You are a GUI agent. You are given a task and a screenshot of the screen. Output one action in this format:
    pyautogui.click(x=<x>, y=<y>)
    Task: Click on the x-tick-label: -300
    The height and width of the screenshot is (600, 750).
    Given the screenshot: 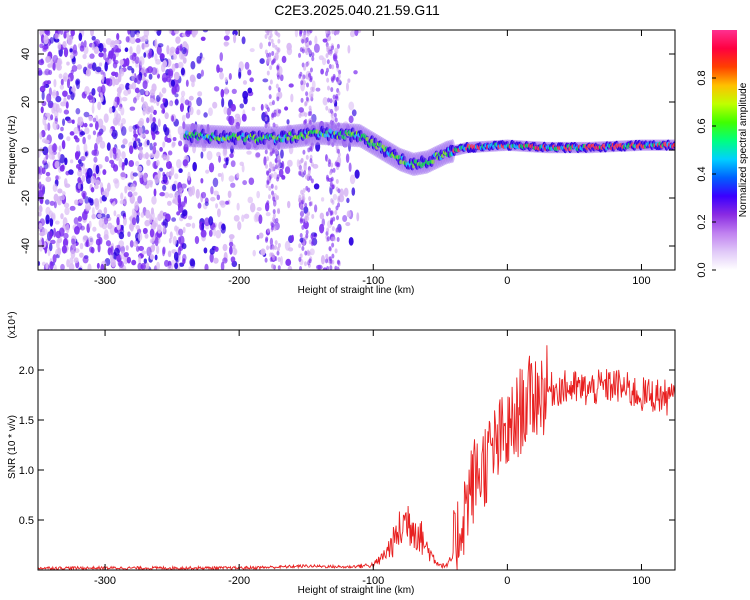 What is the action you would take?
    pyautogui.click(x=105, y=281)
    